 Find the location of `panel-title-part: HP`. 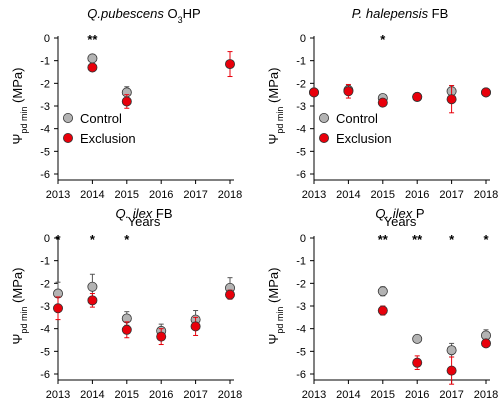

panel-title-part: HP is located at coordinates (192, 13).